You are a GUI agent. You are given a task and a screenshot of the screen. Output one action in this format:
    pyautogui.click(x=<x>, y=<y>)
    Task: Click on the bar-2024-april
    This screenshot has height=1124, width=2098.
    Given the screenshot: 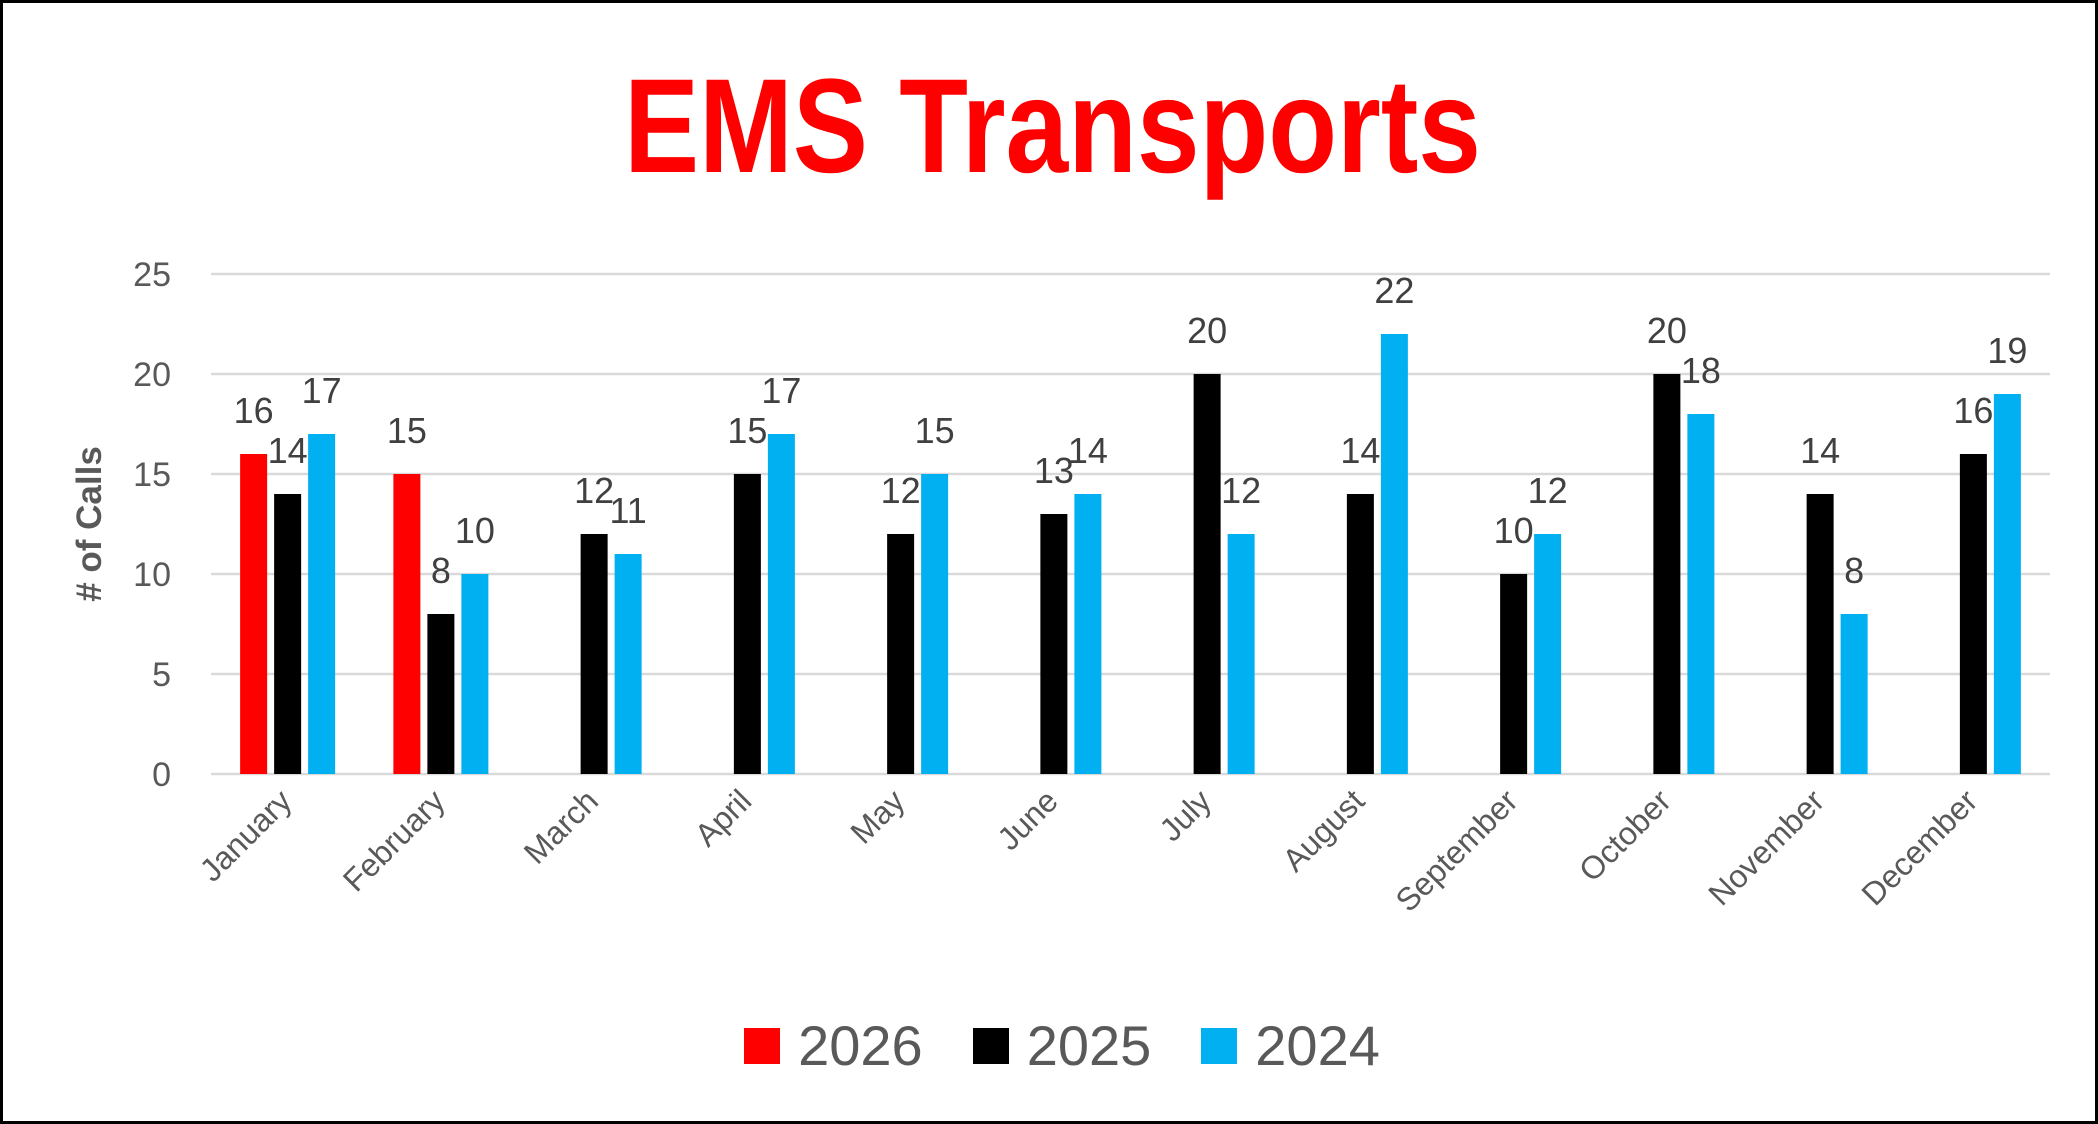 What is the action you would take?
    pyautogui.click(x=781, y=604)
    